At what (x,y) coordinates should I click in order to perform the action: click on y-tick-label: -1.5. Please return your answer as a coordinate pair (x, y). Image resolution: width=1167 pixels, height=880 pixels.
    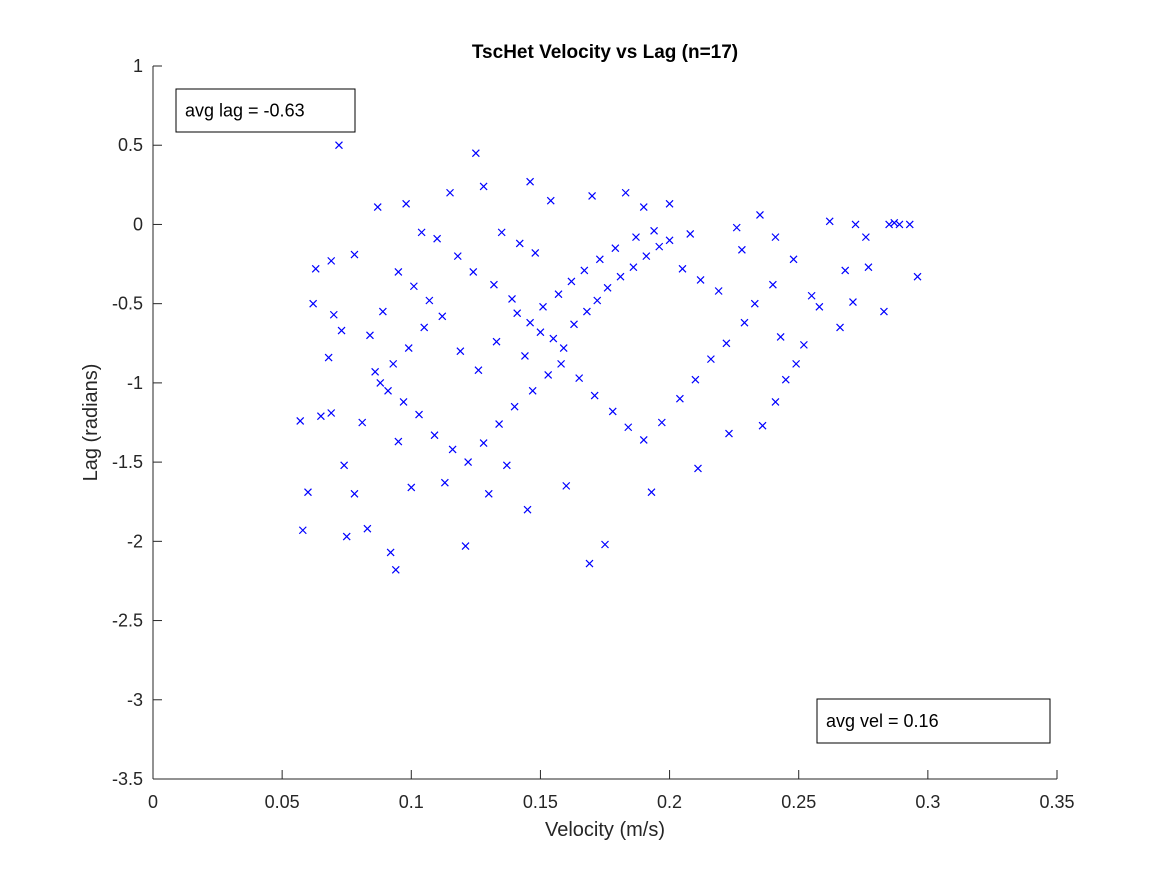
    Looking at the image, I should click on (127, 462).